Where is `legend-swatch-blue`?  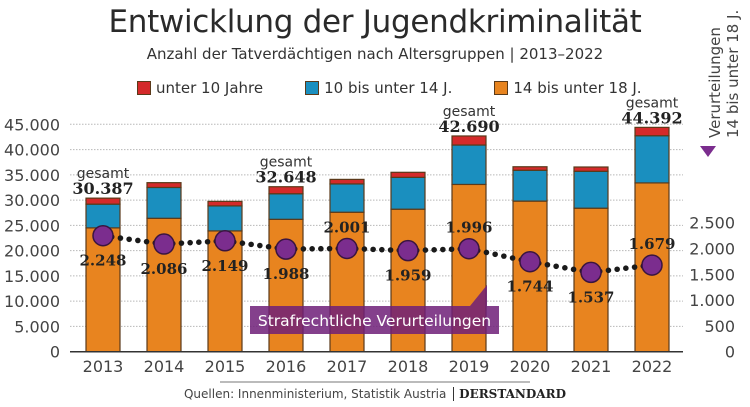
legend-swatch-blue is located at coordinates (312, 88).